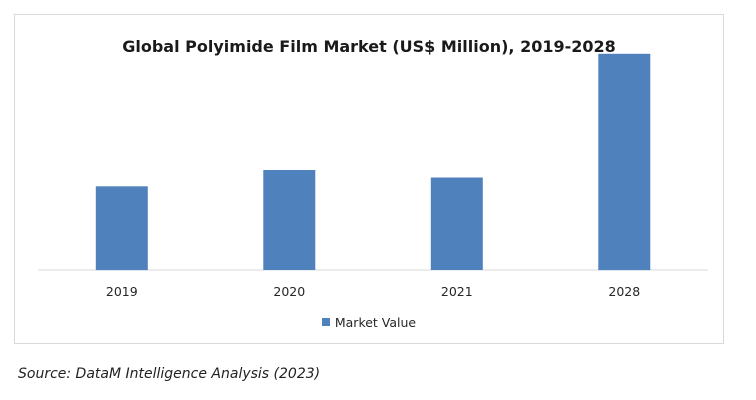  Describe the element at coordinates (325, 322) in the screenshot. I see `legend-swatch-market-value` at that location.